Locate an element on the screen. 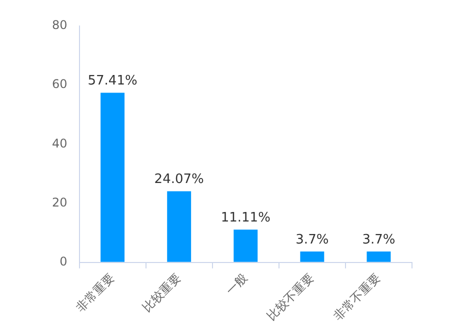 This screenshot has width=462, height=331. y-tick-label: 0 is located at coordinates (64, 261).